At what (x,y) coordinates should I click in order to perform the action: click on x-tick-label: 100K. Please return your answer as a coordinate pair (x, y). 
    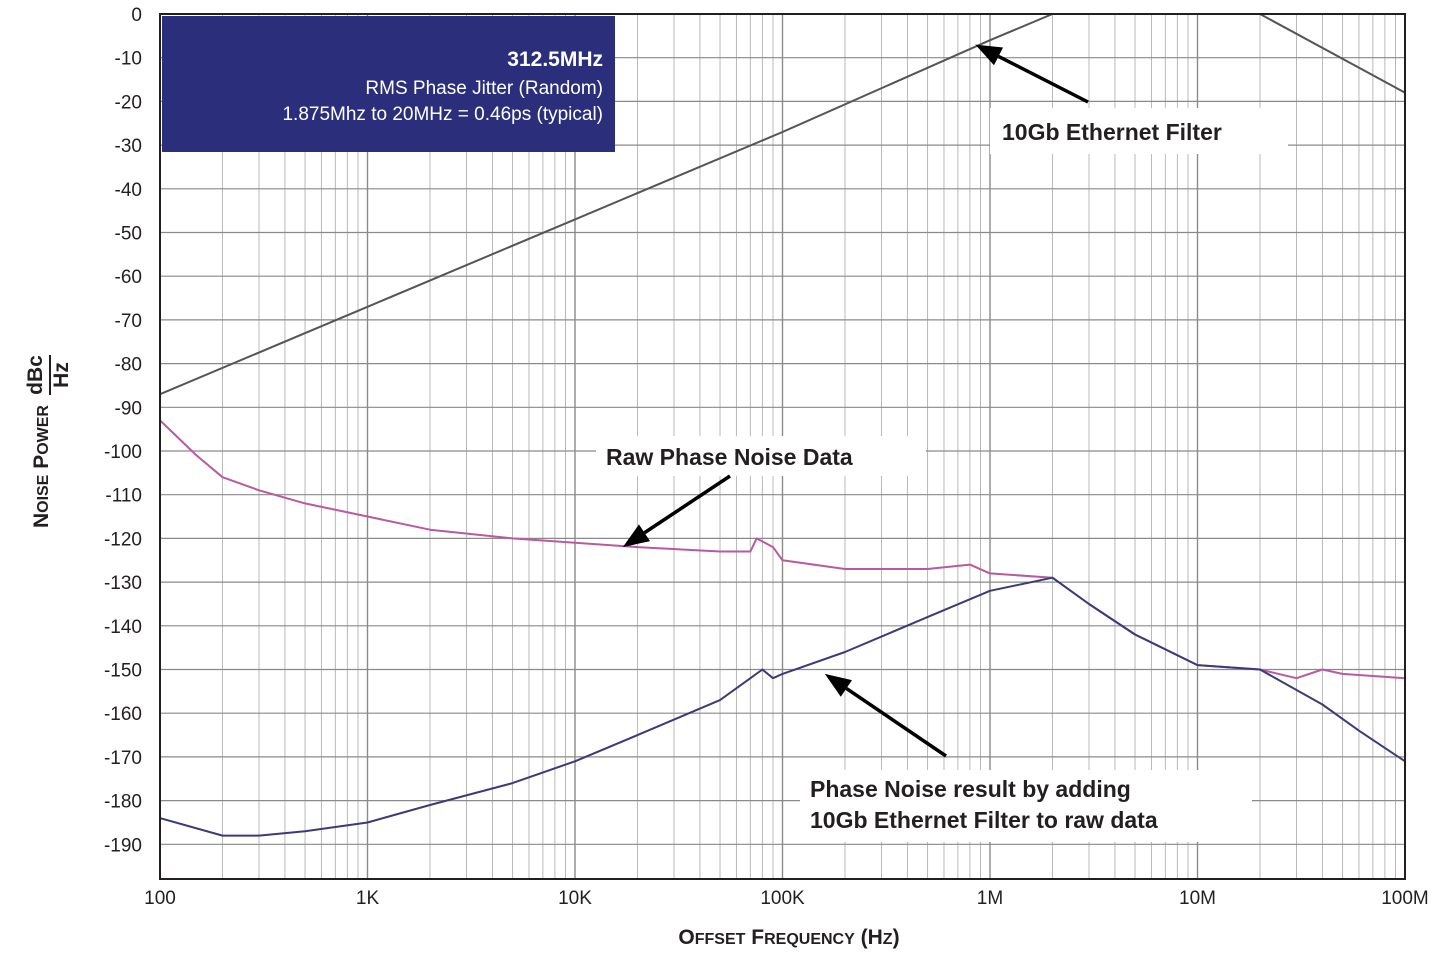
    Looking at the image, I should click on (782, 898).